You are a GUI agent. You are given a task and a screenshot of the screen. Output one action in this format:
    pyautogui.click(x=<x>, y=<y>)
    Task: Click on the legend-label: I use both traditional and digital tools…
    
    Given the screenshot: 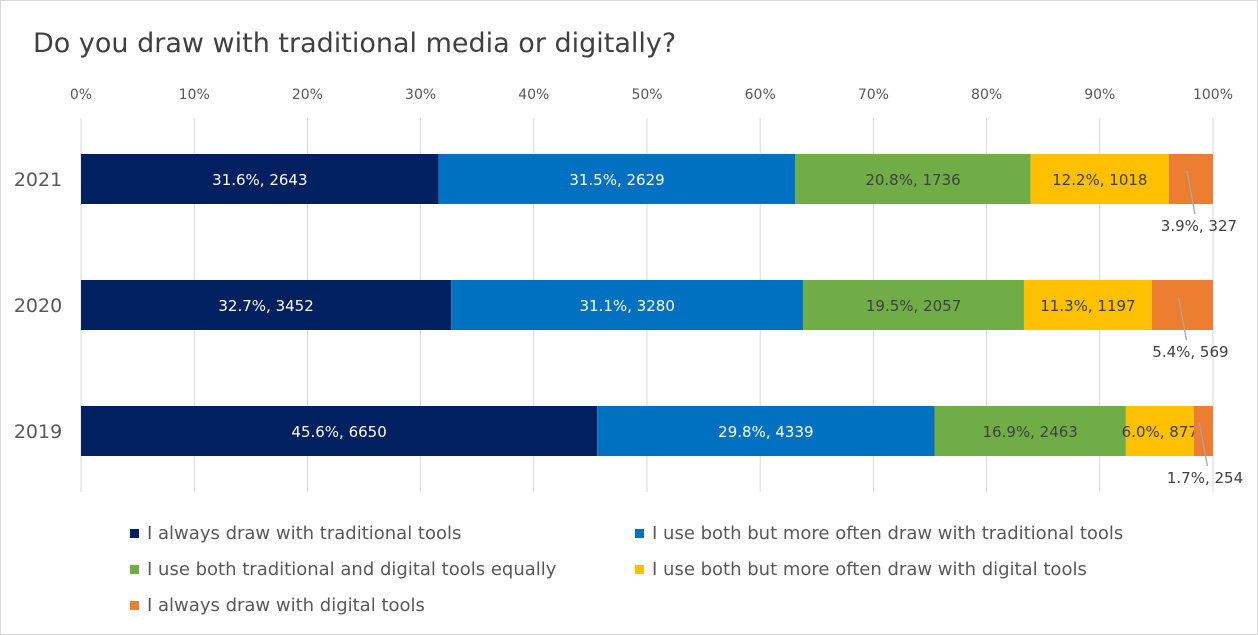 What is the action you would take?
    pyautogui.click(x=352, y=569)
    